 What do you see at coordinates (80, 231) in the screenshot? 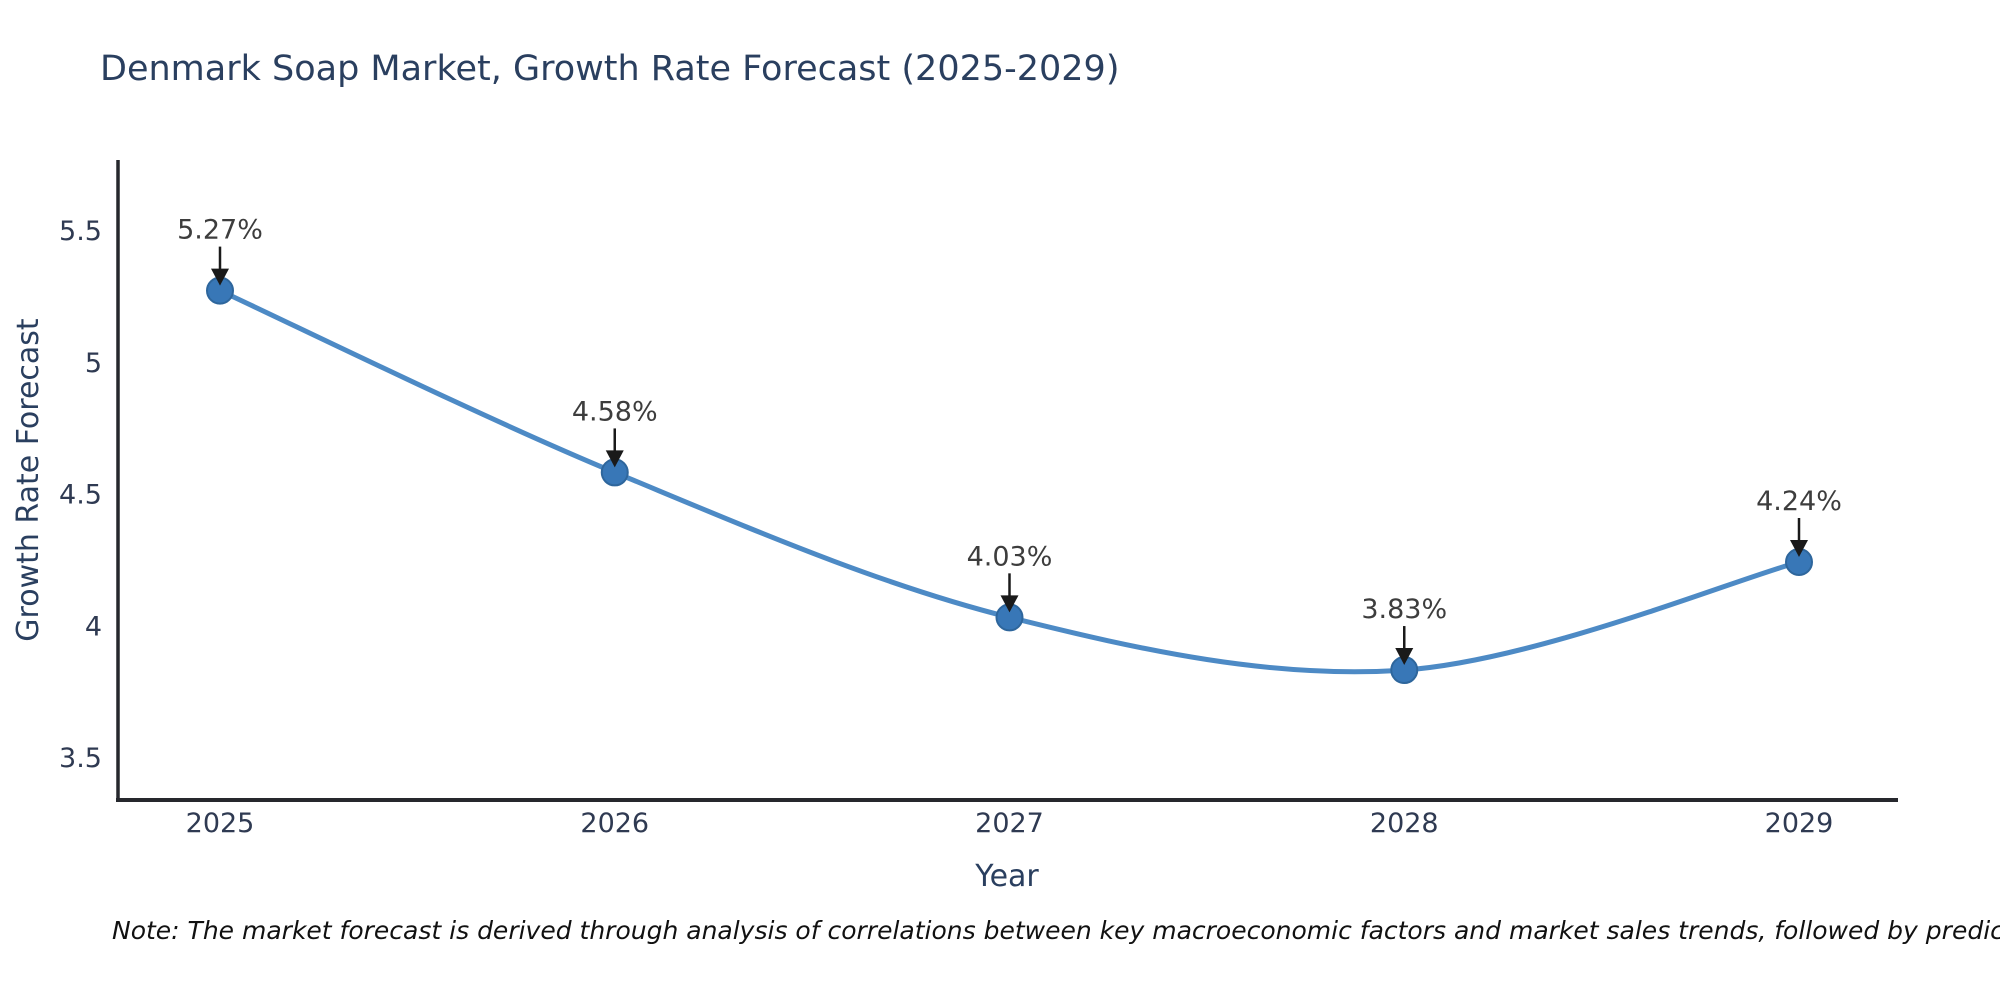
I see `y-tick-label: 5.5` at bounding box center [80, 231].